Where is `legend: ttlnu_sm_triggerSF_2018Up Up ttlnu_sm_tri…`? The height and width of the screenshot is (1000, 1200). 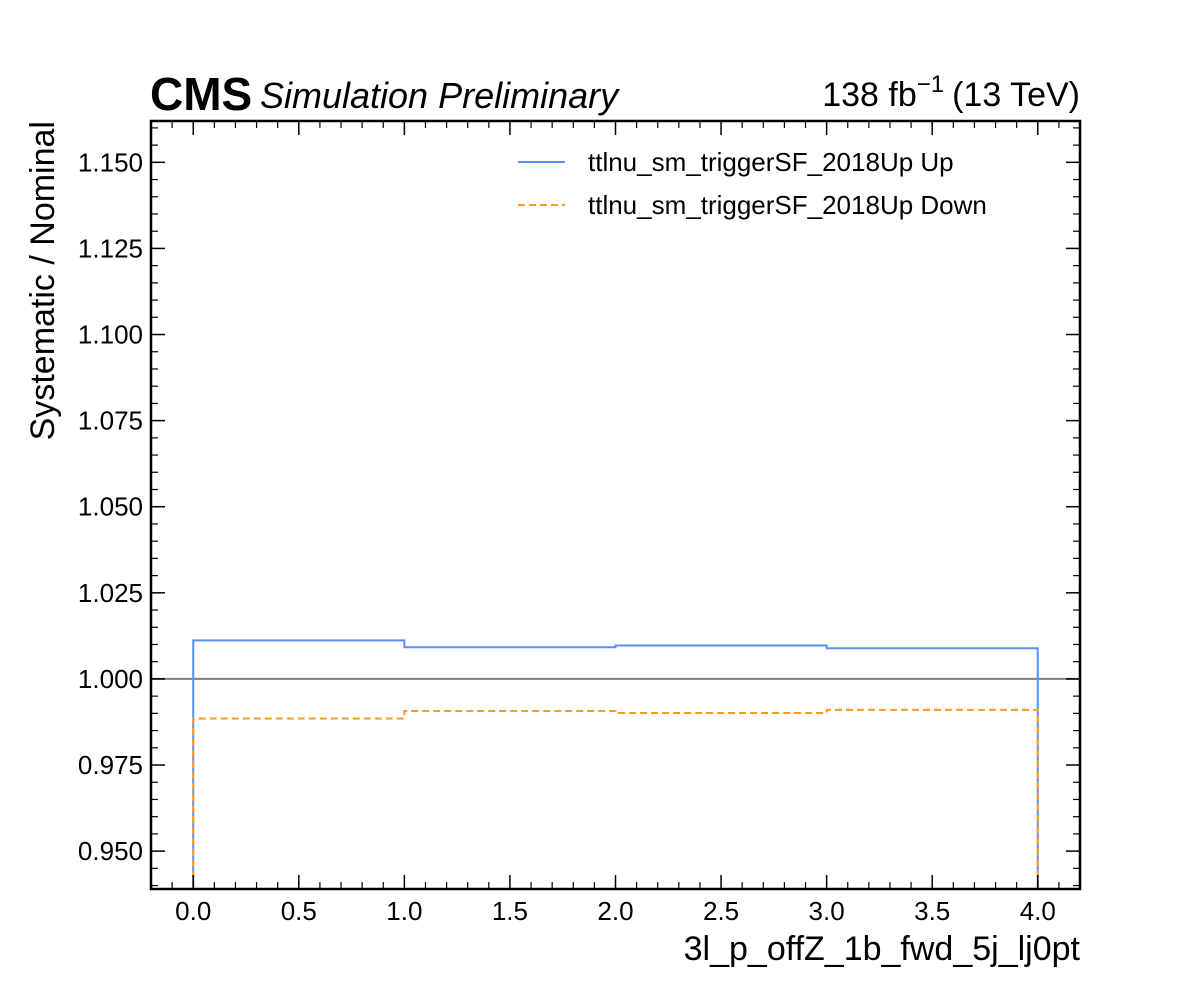
legend: ttlnu_sm_triggerSF_2018Up Up ttlnu_sm_tri… is located at coordinates (752, 183).